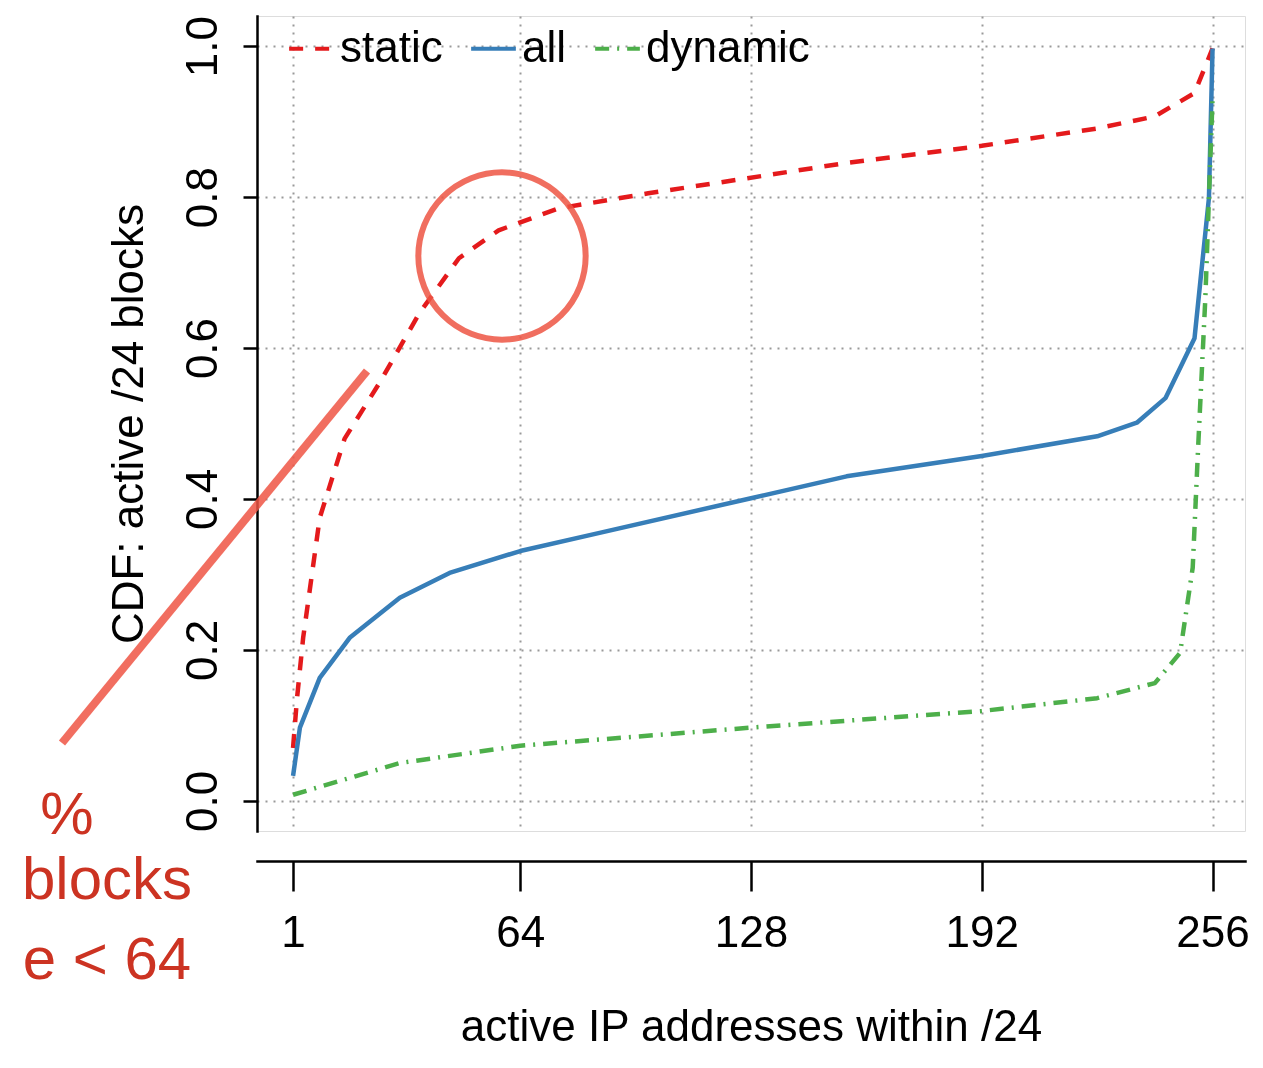 The width and height of the screenshot is (1263, 1068). I want to click on y-tick-label: 1.0, so click(201, 47).